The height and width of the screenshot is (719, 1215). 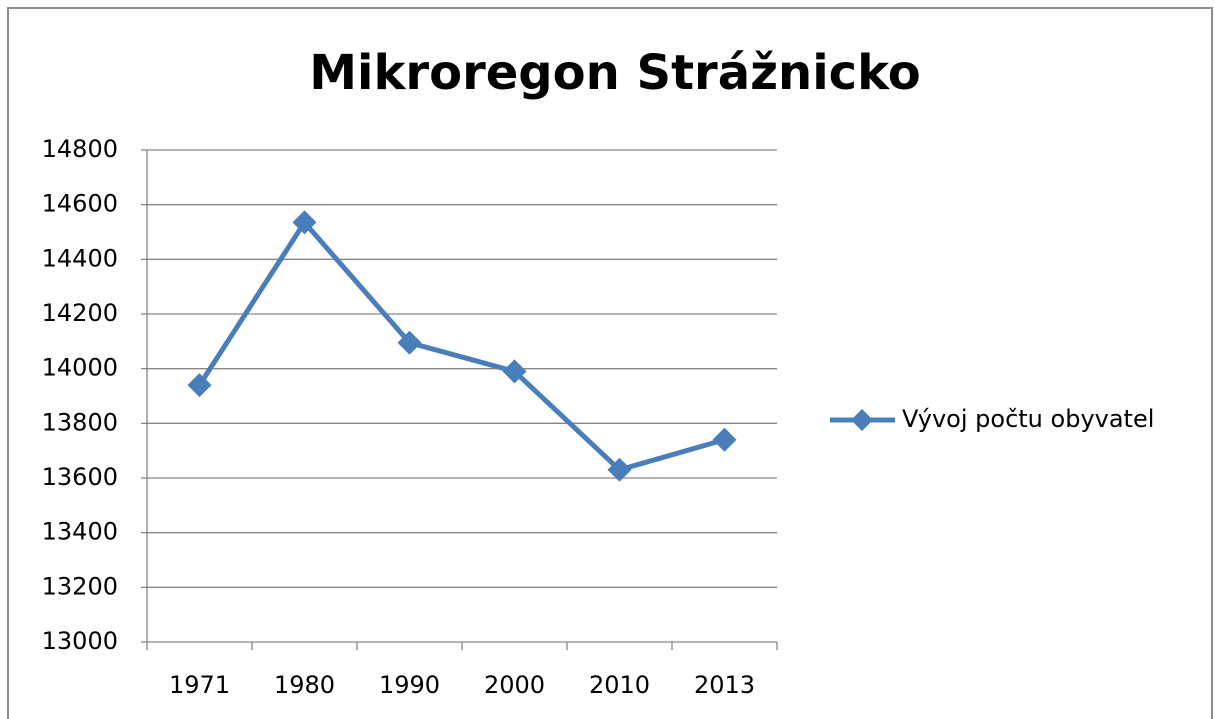 I want to click on y-tick-label: 14800, so click(x=80, y=149).